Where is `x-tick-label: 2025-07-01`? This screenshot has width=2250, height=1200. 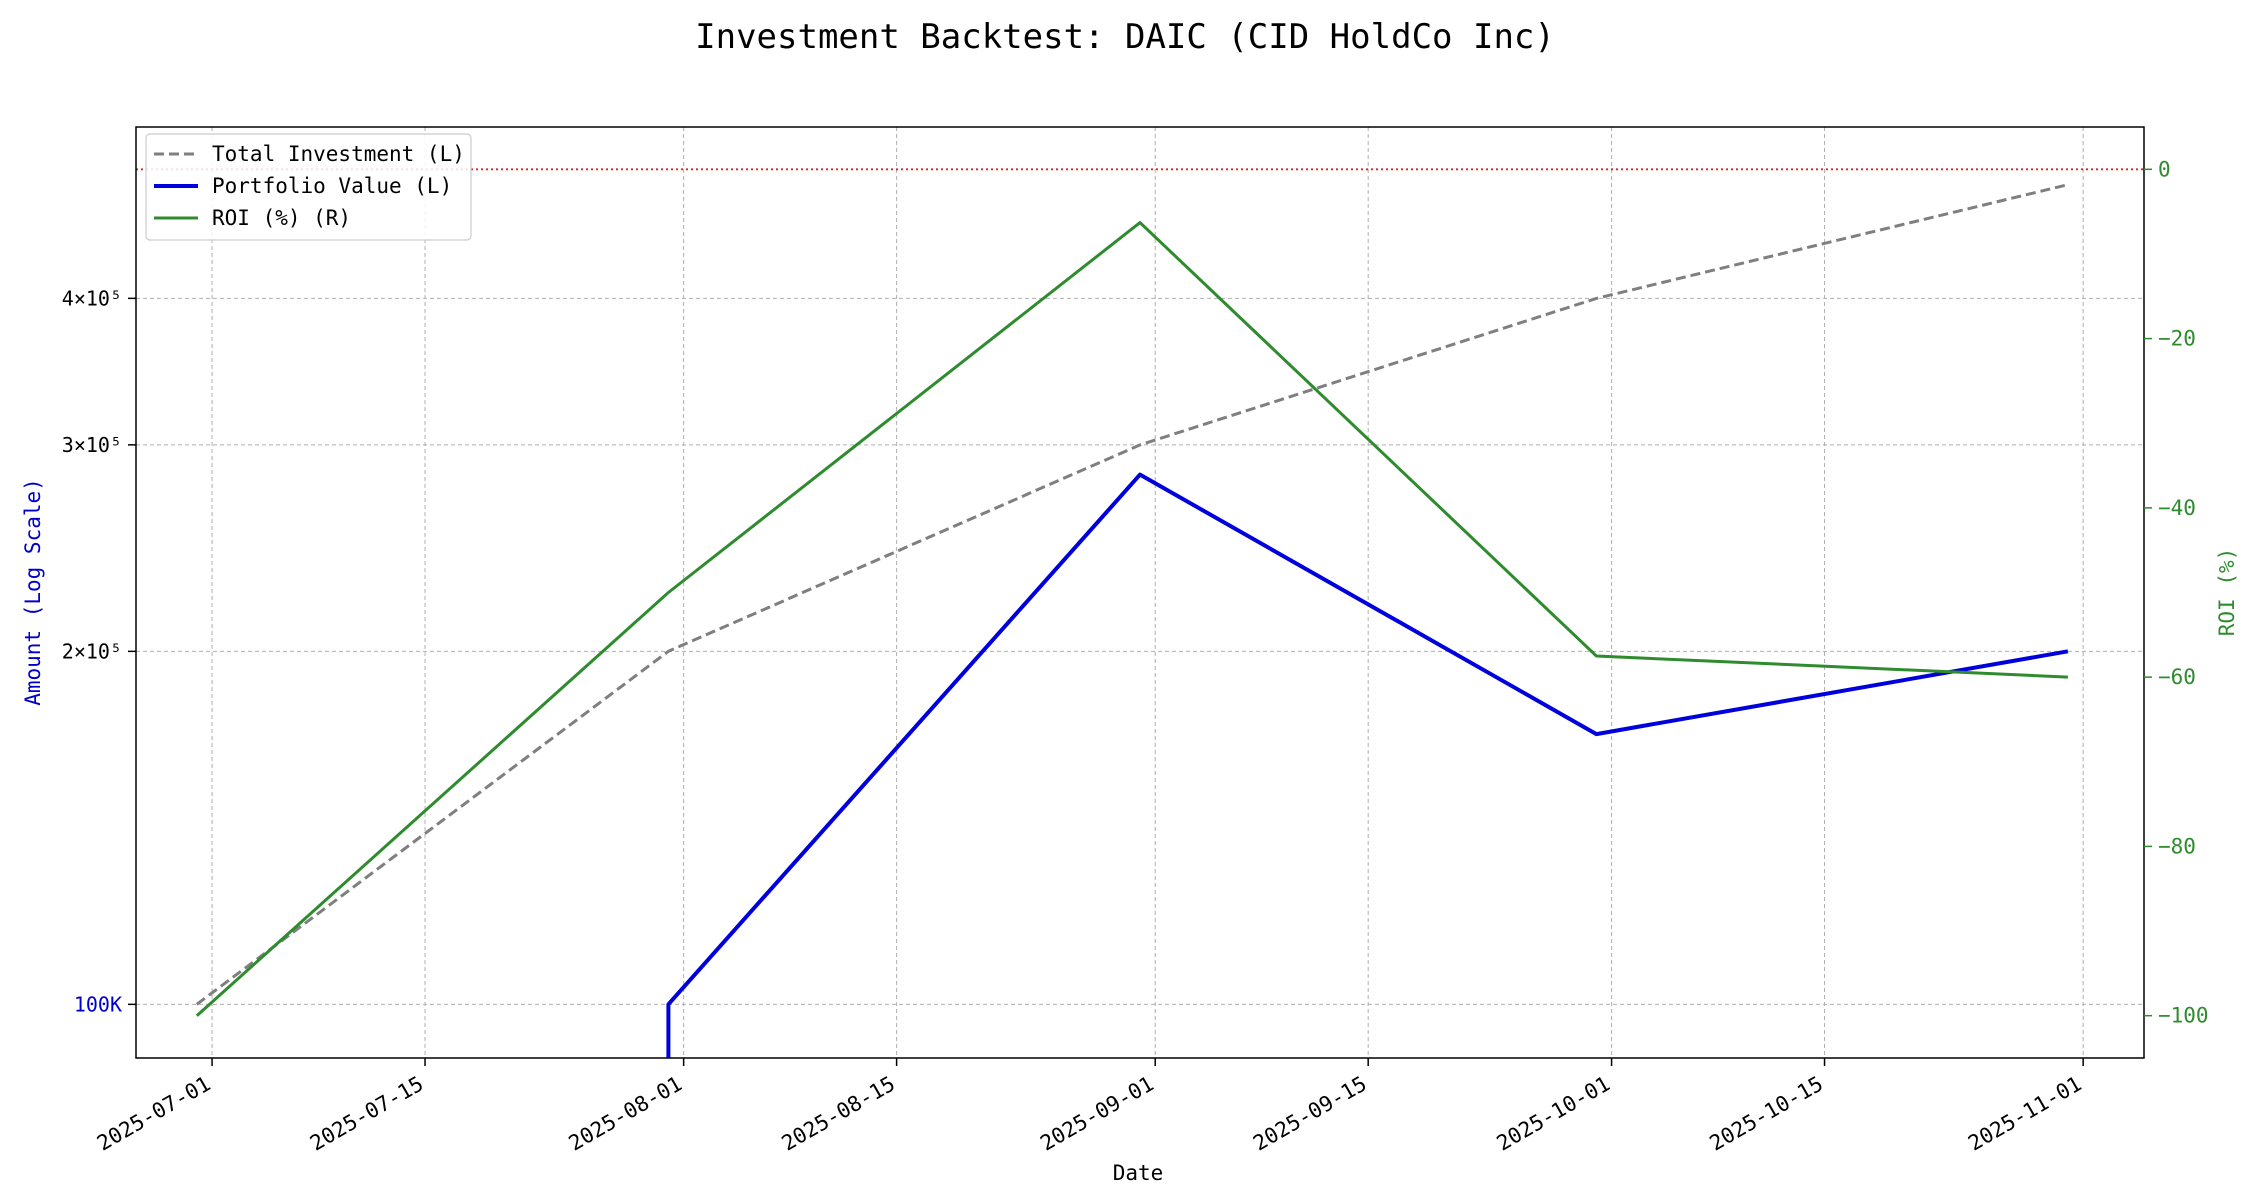 x-tick-label: 2025-07-01 is located at coordinates (153, 1114).